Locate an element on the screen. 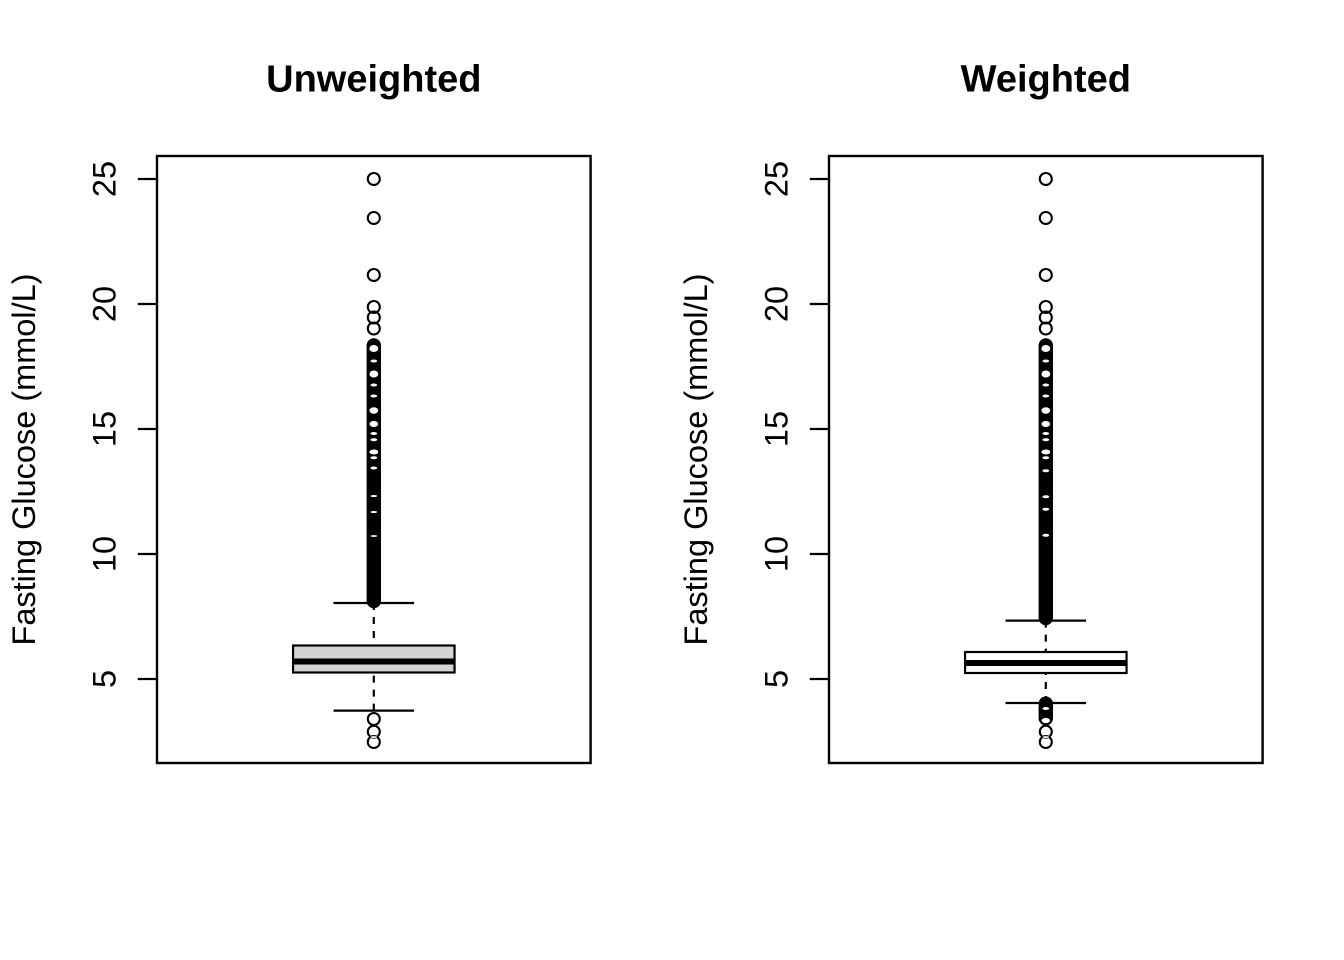 Image resolution: width=1344 pixels, height=960 pixels. svg-text: Unweighted is located at coordinates (373, 80).